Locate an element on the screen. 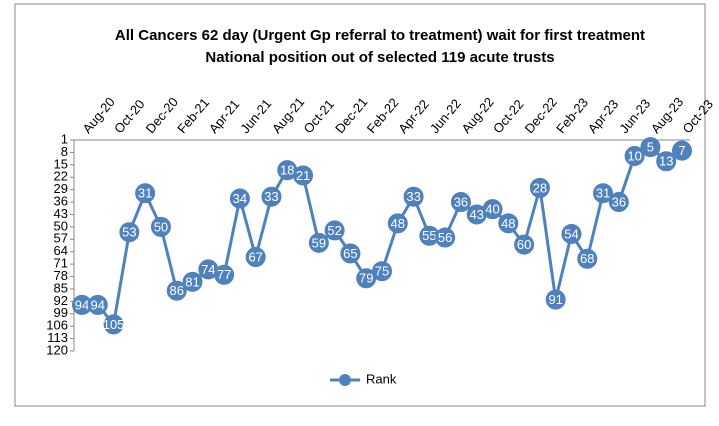 The width and height of the screenshot is (719, 426). y-tick-label: 57 is located at coordinates (61, 238).